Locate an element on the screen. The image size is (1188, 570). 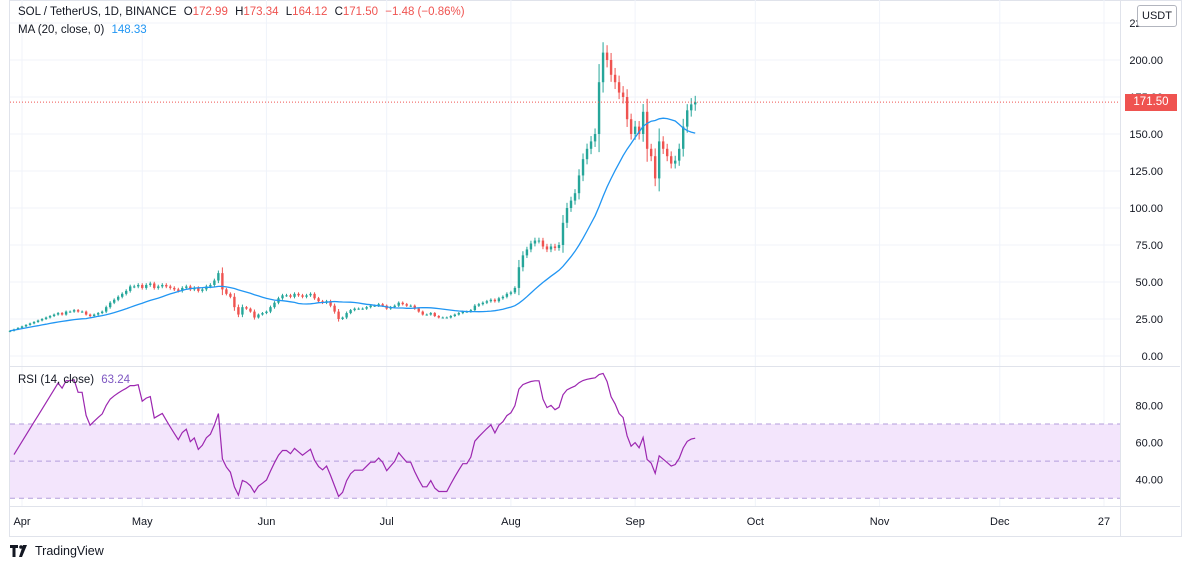
ma-legend: MA (20, close, 0) 148.33 is located at coordinates (84, 30).